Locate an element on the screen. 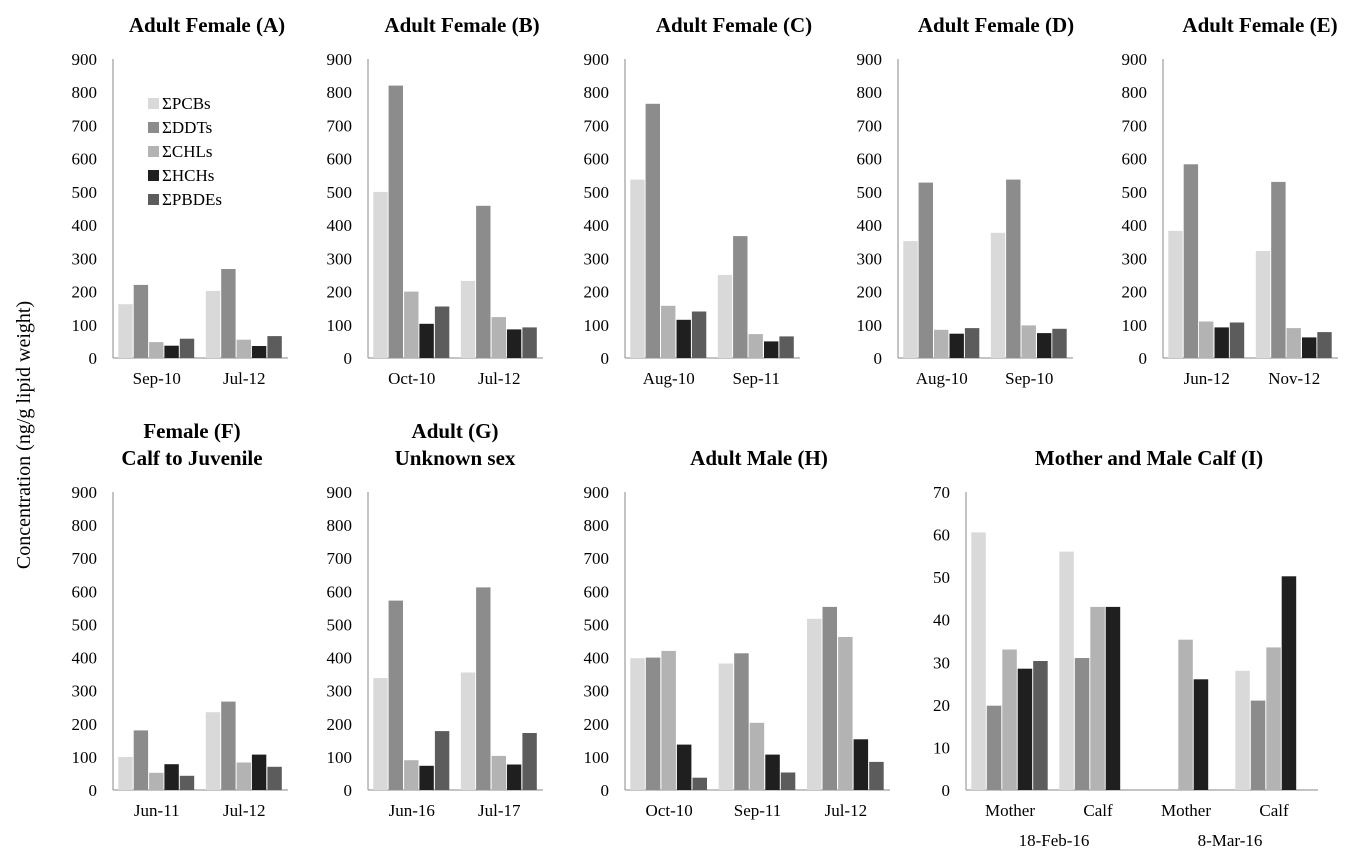 The width and height of the screenshot is (1354, 852). legend-entry: ΣDDTs is located at coordinates (187, 127).